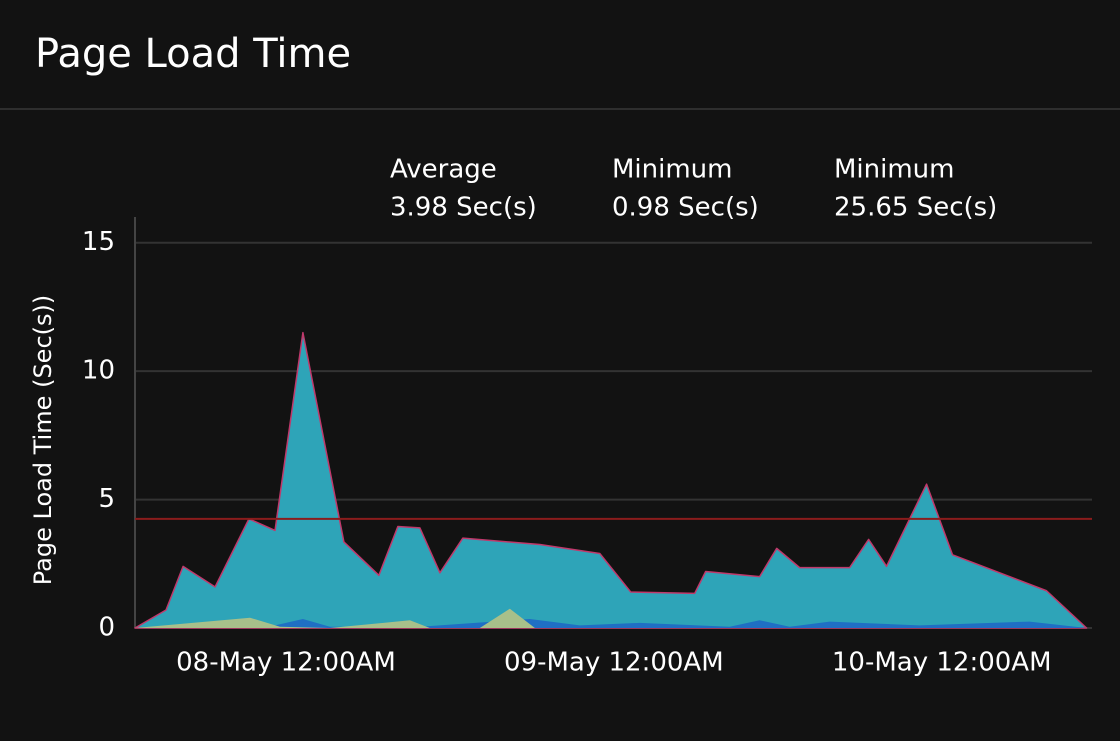 The width and height of the screenshot is (1120, 741). What do you see at coordinates (463, 208) in the screenshot?
I see `stat-value: 3.98 Sec(s)` at bounding box center [463, 208].